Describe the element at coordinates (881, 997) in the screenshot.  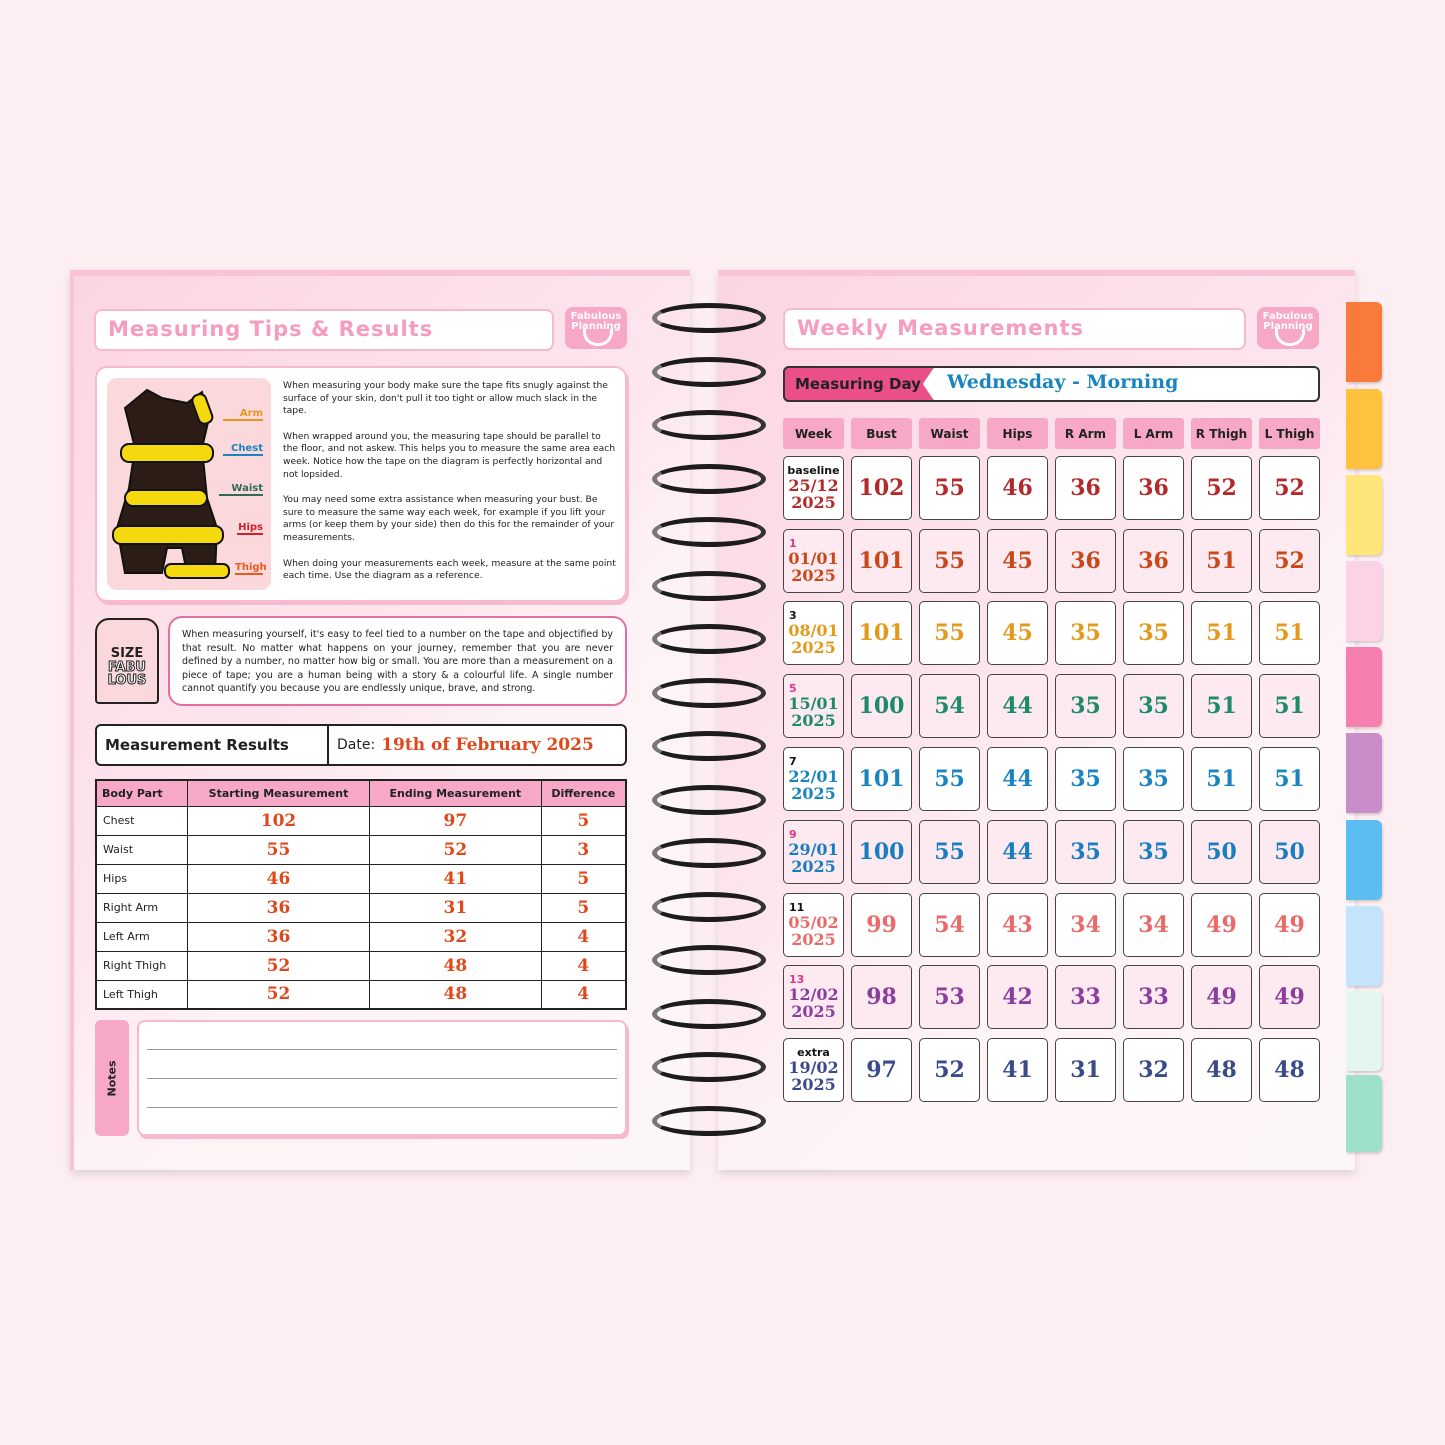
I see `measurement-cell: 98` at that location.